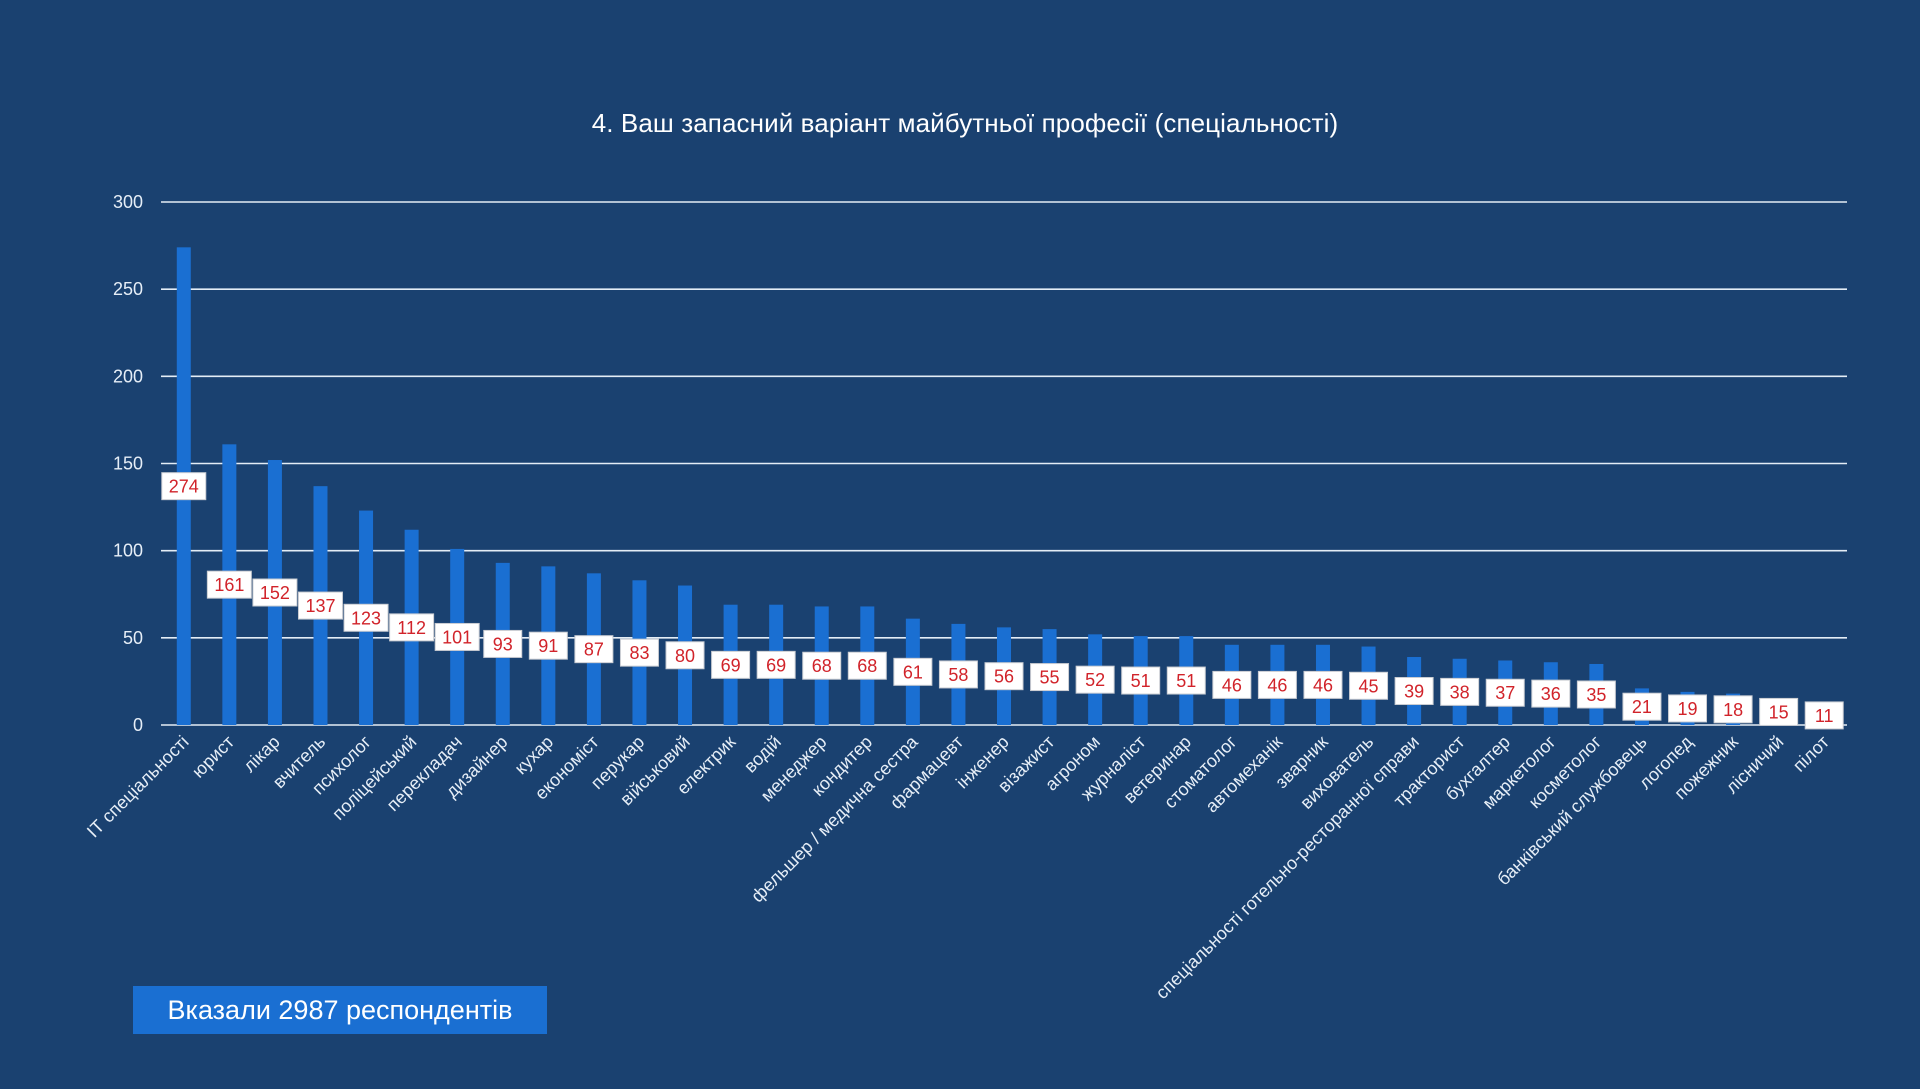  What do you see at coordinates (138, 787) in the screenshot?
I see `x-tick-label: ІТ спеціальності` at bounding box center [138, 787].